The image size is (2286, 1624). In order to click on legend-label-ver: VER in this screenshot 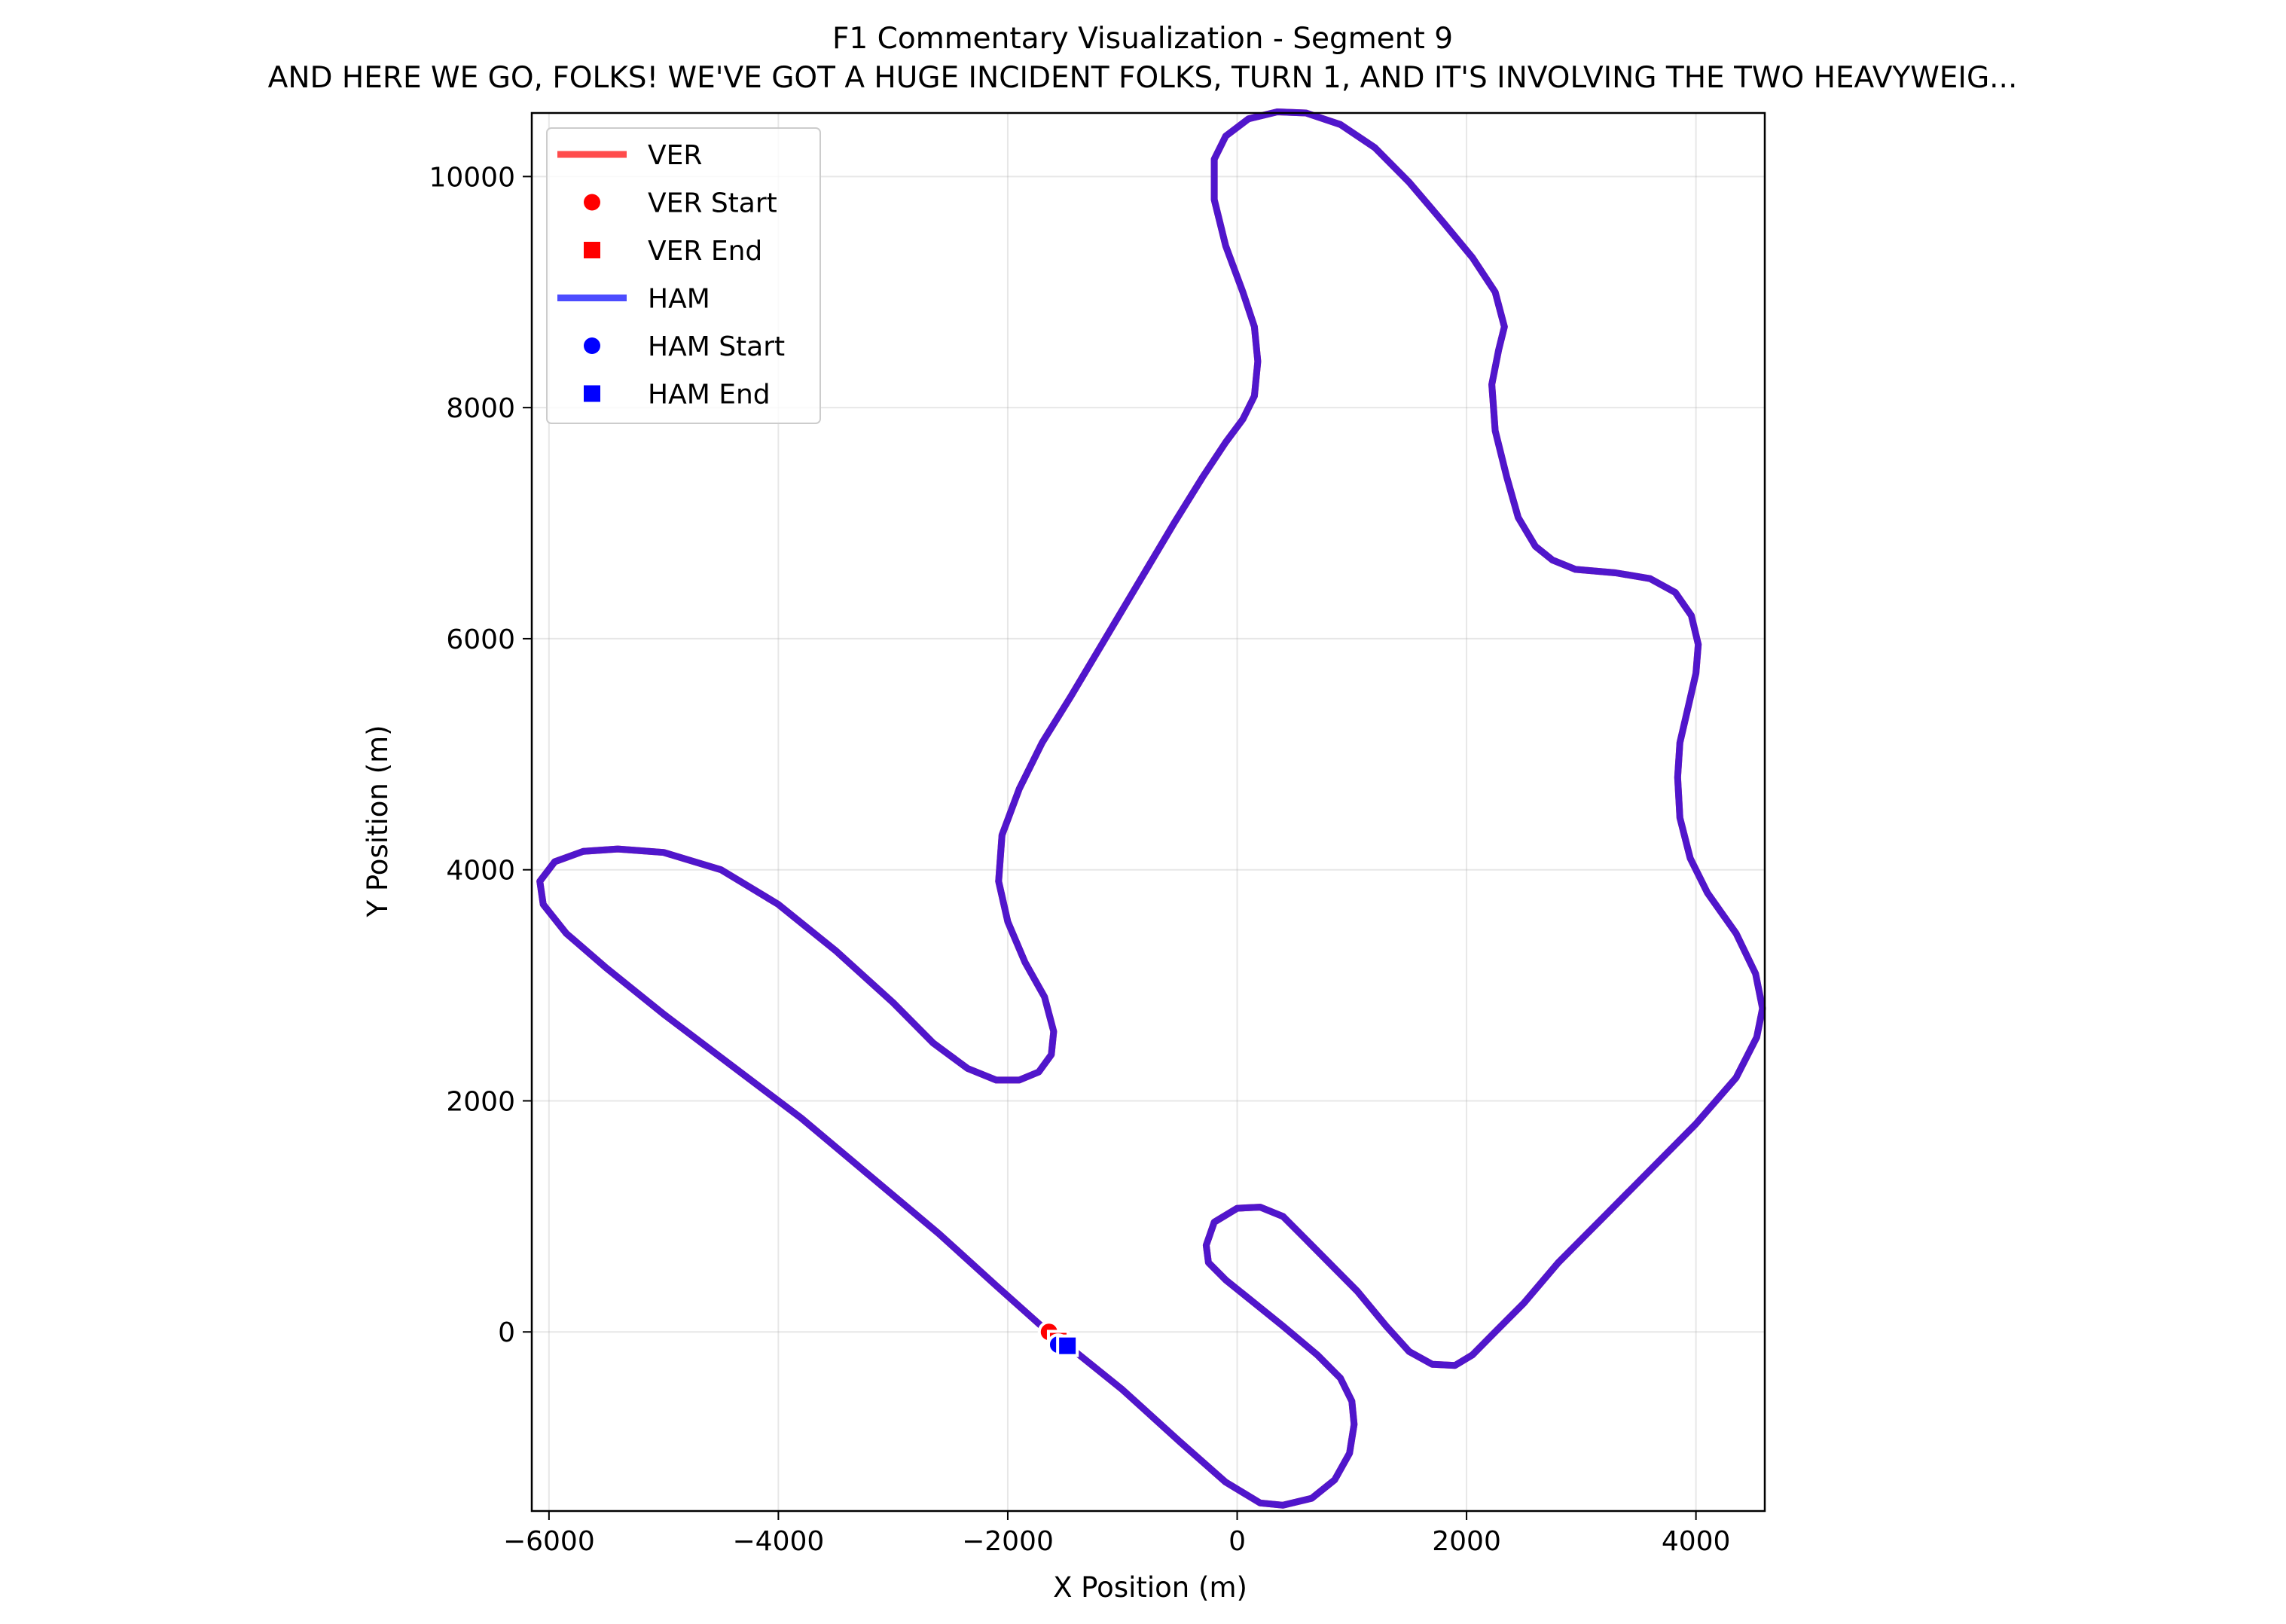, I will do `click(675, 156)`.